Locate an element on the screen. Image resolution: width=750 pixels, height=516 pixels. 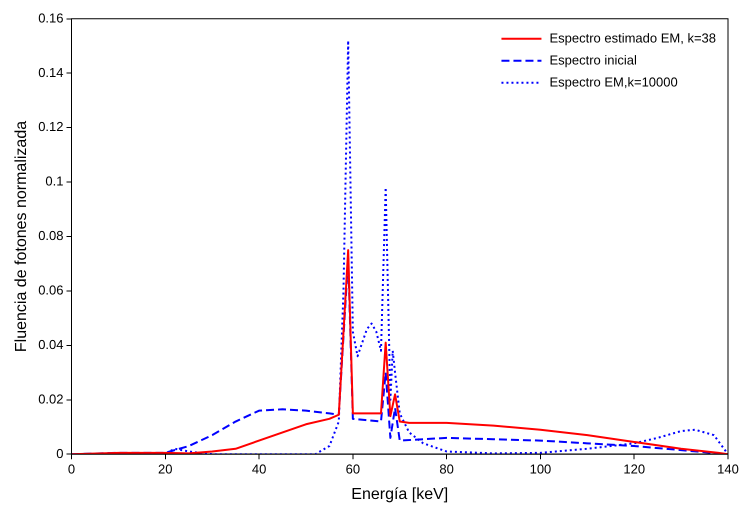
x-tick-label: 0 is located at coordinates (72, 469).